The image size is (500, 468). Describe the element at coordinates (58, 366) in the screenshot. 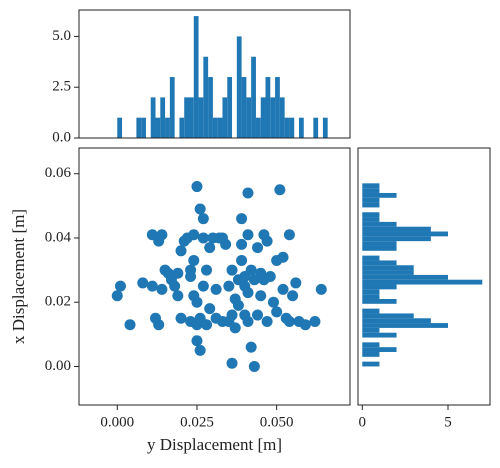

I see `y-tick-label: 0.00` at that location.